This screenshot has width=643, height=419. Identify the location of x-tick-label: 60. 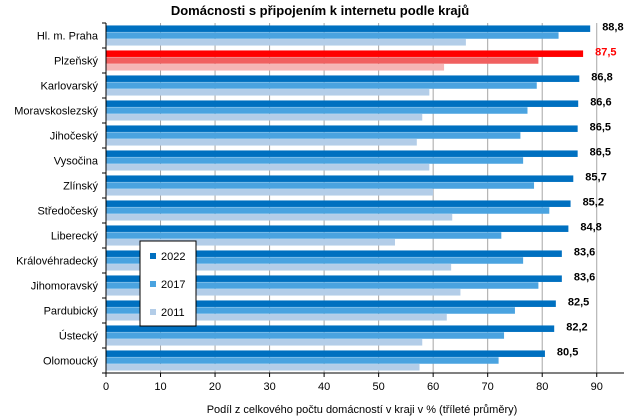
(433, 387).